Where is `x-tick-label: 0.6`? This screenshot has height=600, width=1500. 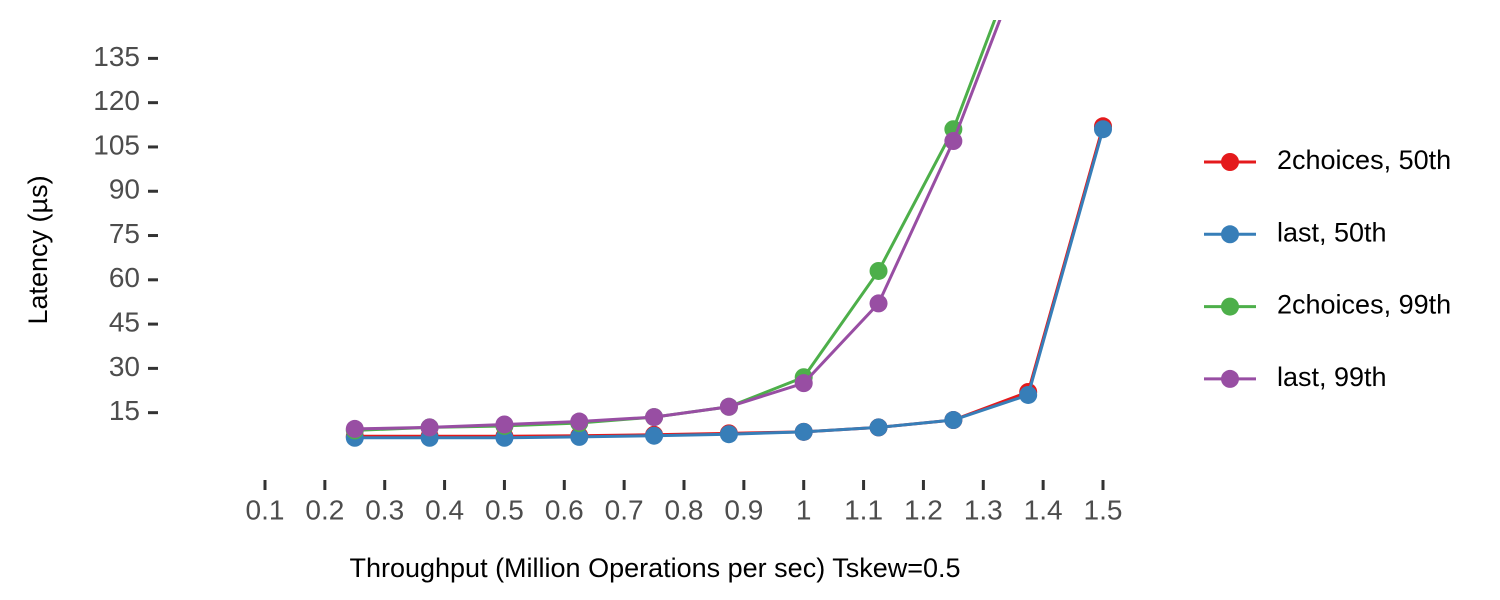
x-tick-label: 0.6 is located at coordinates (564, 509).